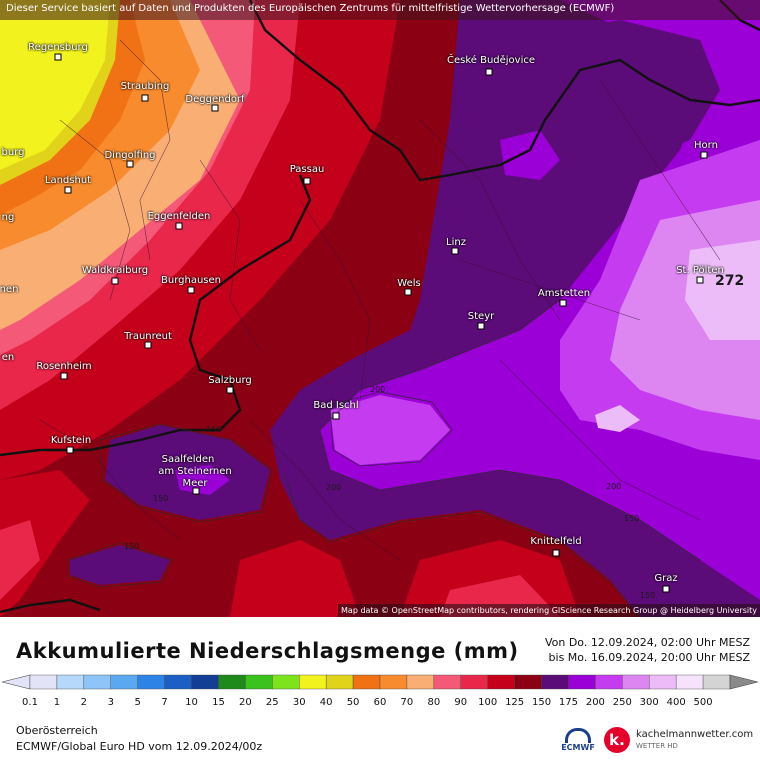  I want to click on city-label: Meer, so click(195, 483).